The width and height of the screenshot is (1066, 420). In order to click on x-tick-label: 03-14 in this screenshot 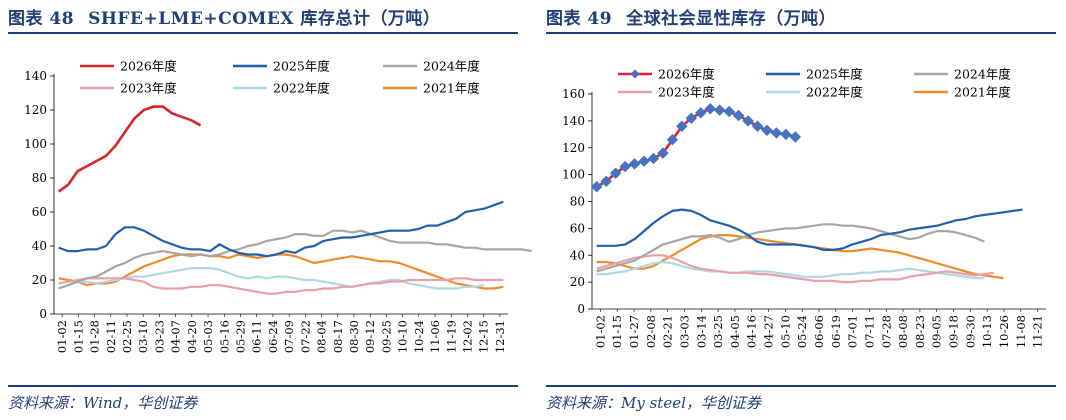, I will do `click(701, 331)`.